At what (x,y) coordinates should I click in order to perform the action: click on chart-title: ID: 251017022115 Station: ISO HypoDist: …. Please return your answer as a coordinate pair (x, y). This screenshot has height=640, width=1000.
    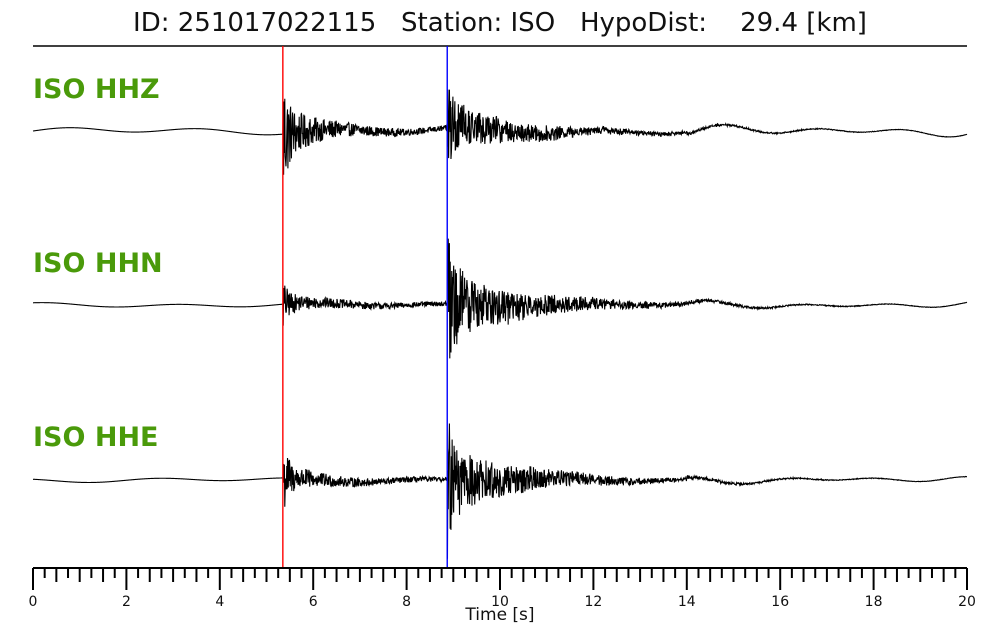
    Looking at the image, I should click on (500, 23).